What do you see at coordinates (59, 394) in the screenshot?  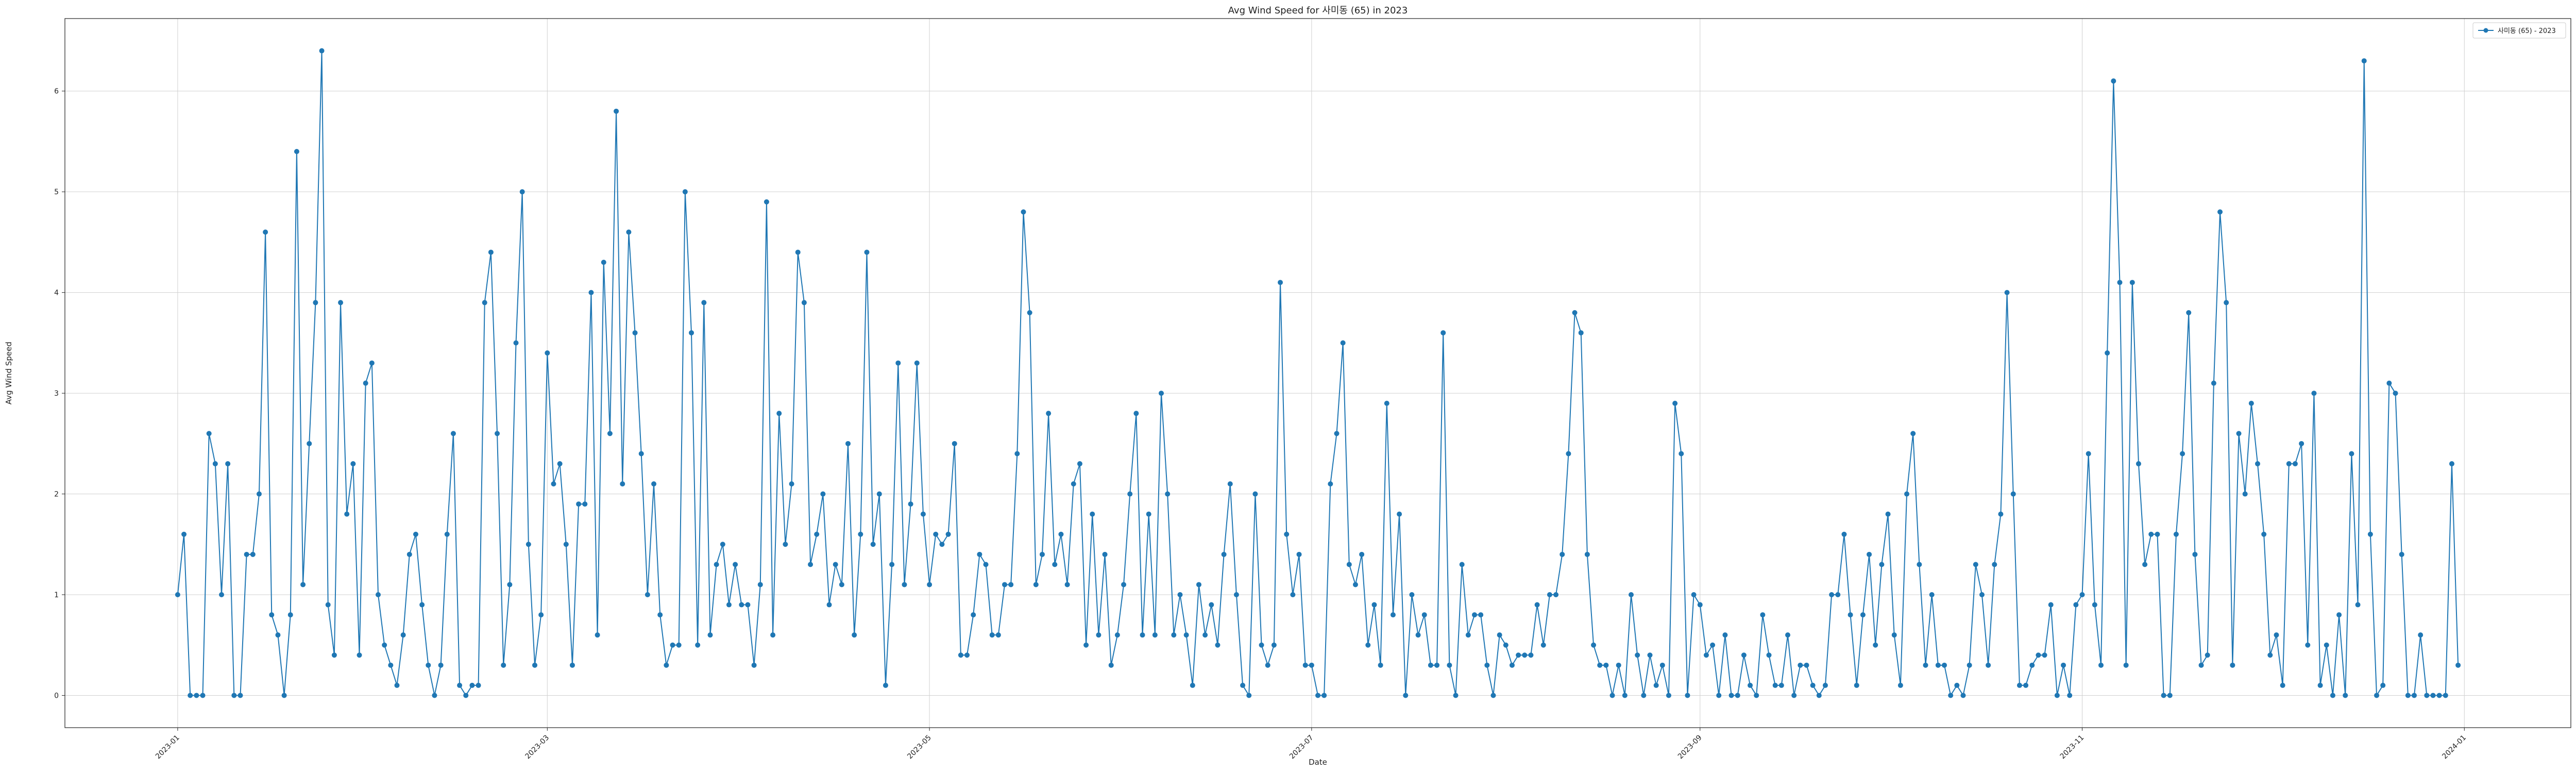 I see `y-axis: 0 1 2 3 4 5 6` at bounding box center [59, 394].